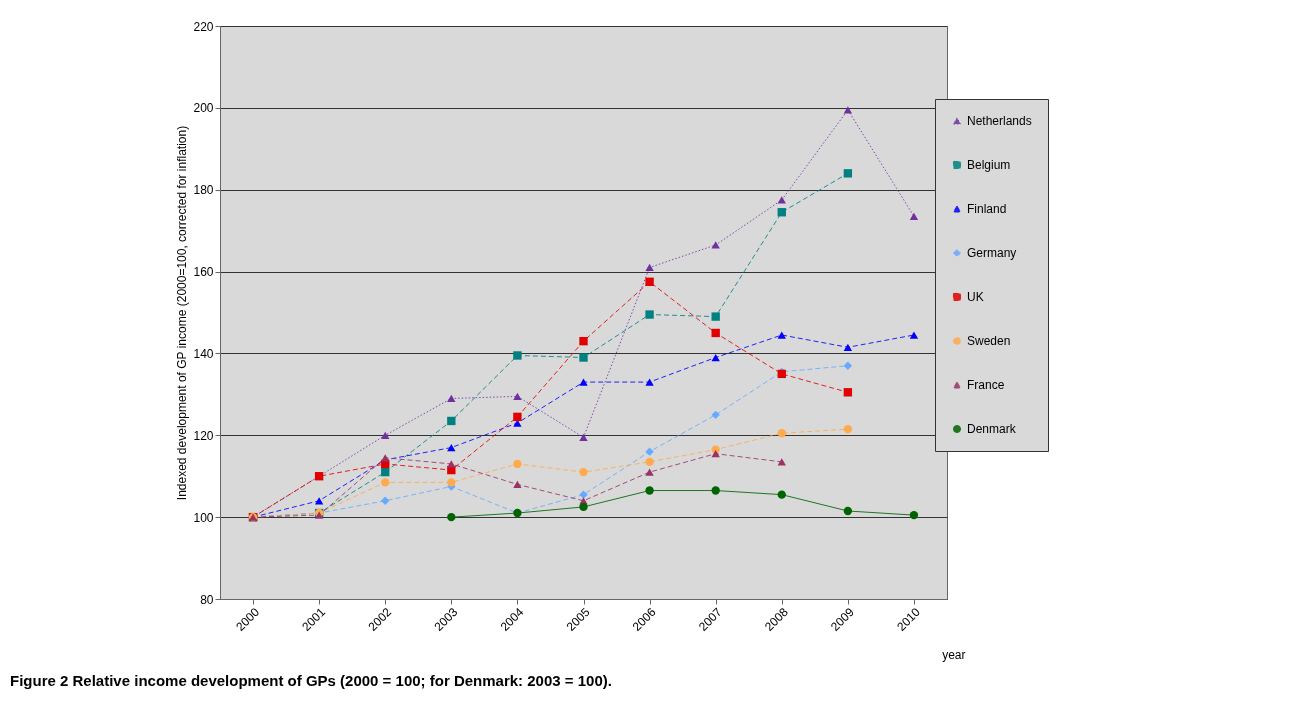 Image resolution: width=1289 pixels, height=701 pixels. What do you see at coordinates (203, 108) in the screenshot?
I see `y-tick-label: 200` at bounding box center [203, 108].